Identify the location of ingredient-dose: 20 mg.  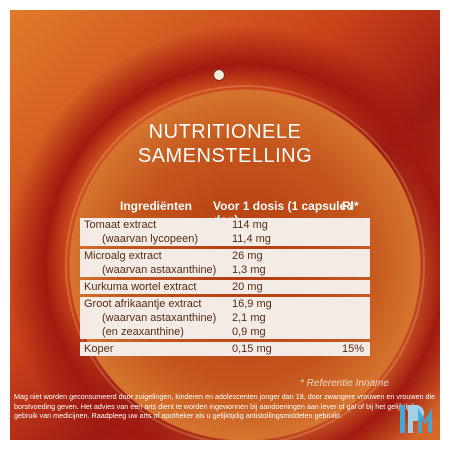
(247, 287).